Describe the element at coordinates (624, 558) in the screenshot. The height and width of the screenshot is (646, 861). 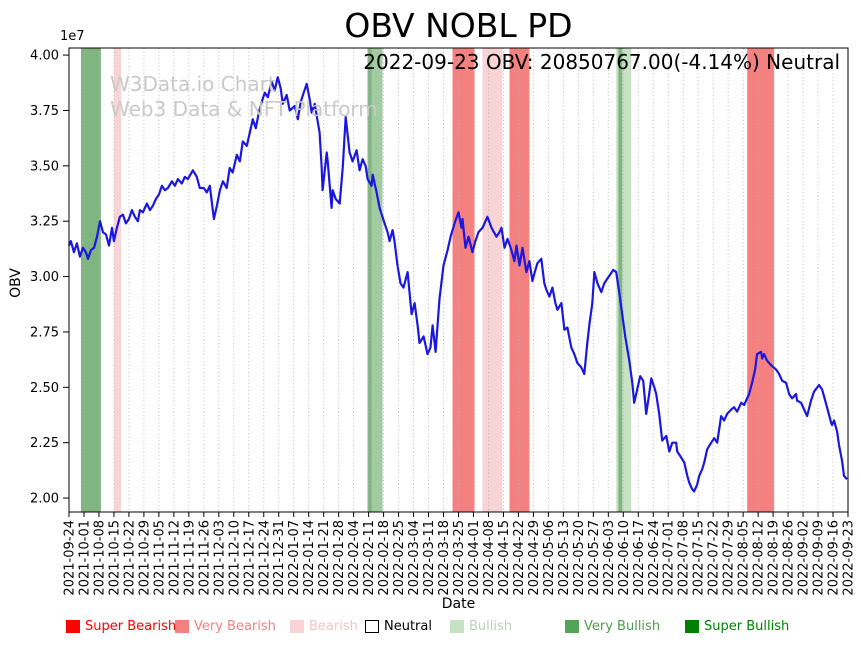
I see `x-tick-label: 2022-06-10` at that location.